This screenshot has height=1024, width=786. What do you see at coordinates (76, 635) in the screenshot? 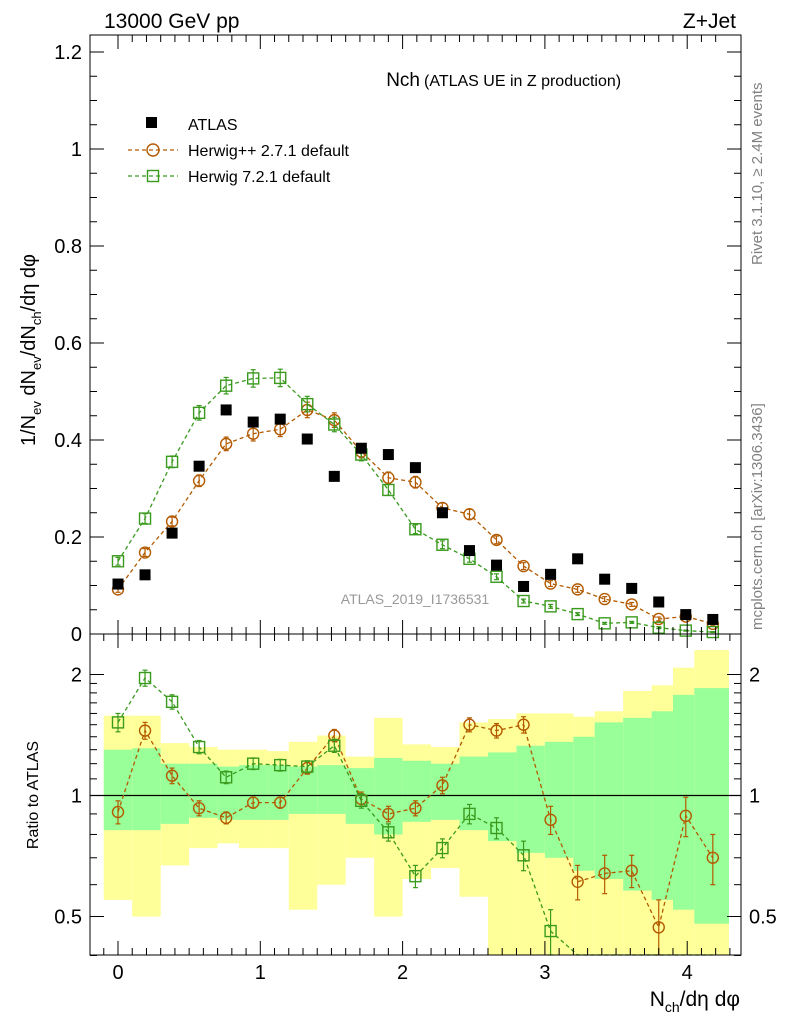
I see `y-tick-label: 0` at bounding box center [76, 635].